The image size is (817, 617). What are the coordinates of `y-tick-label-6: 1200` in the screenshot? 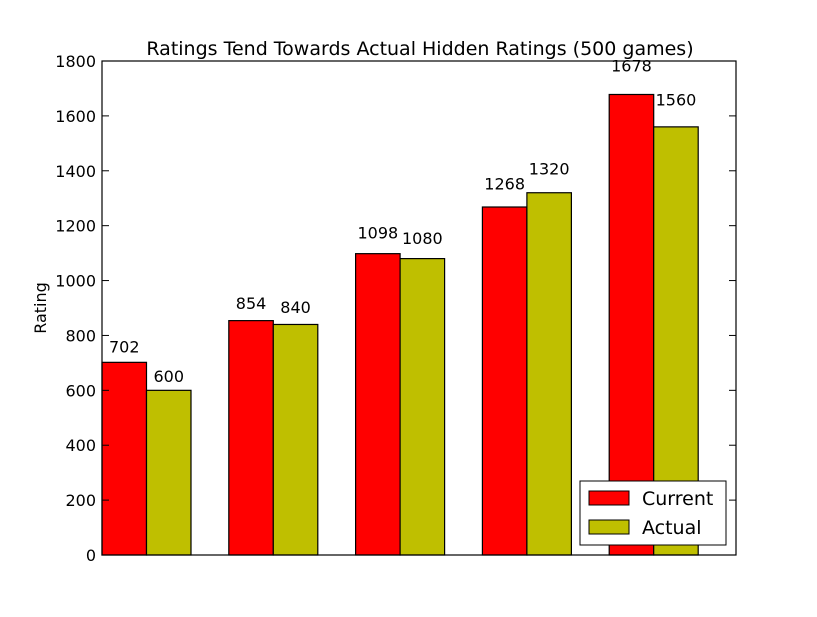 It's located at (75, 226).